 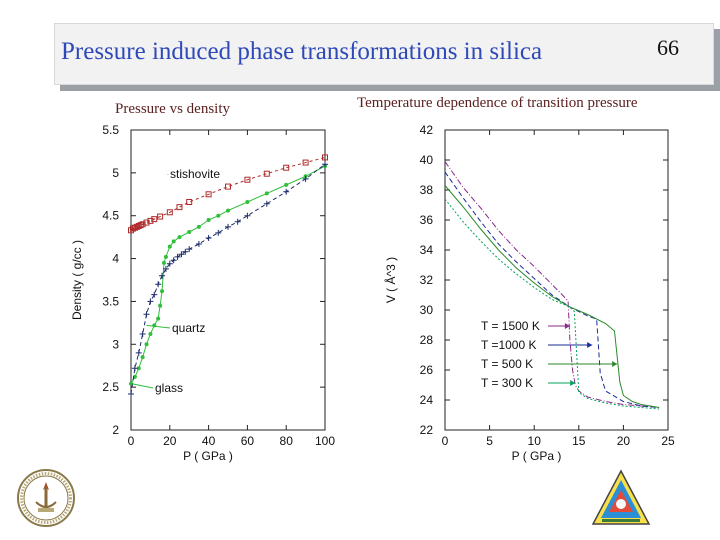 What do you see at coordinates (427, 400) in the screenshot?
I see `y-tick-label: 24` at bounding box center [427, 400].